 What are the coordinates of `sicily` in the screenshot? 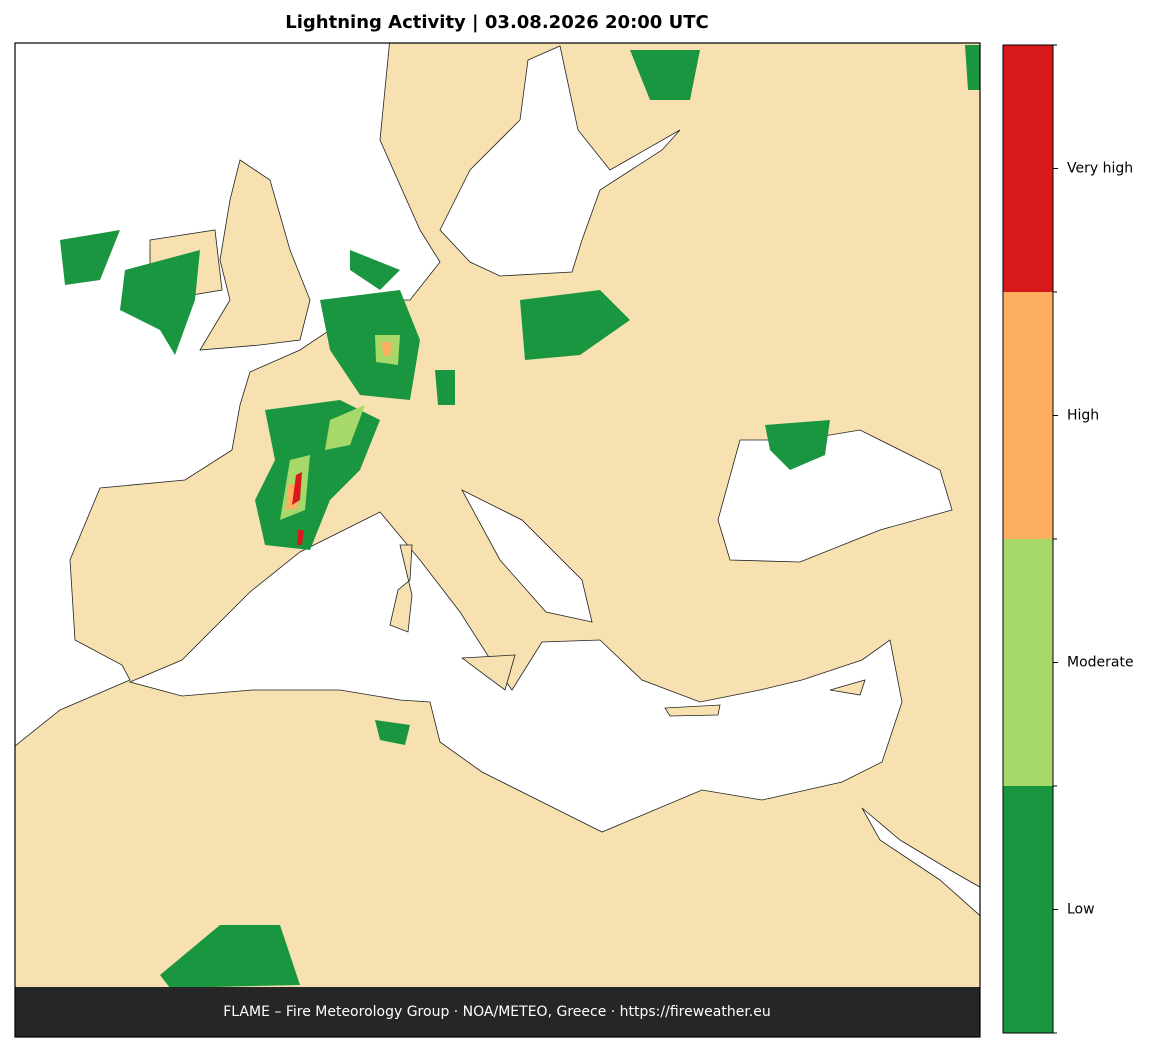 It's located at (488, 672).